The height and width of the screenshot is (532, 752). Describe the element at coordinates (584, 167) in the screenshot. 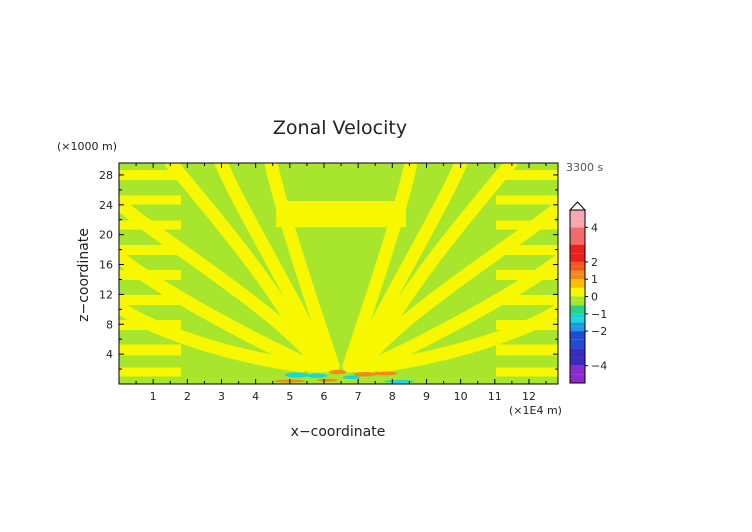

I see `time-label: 3300 s` at that location.